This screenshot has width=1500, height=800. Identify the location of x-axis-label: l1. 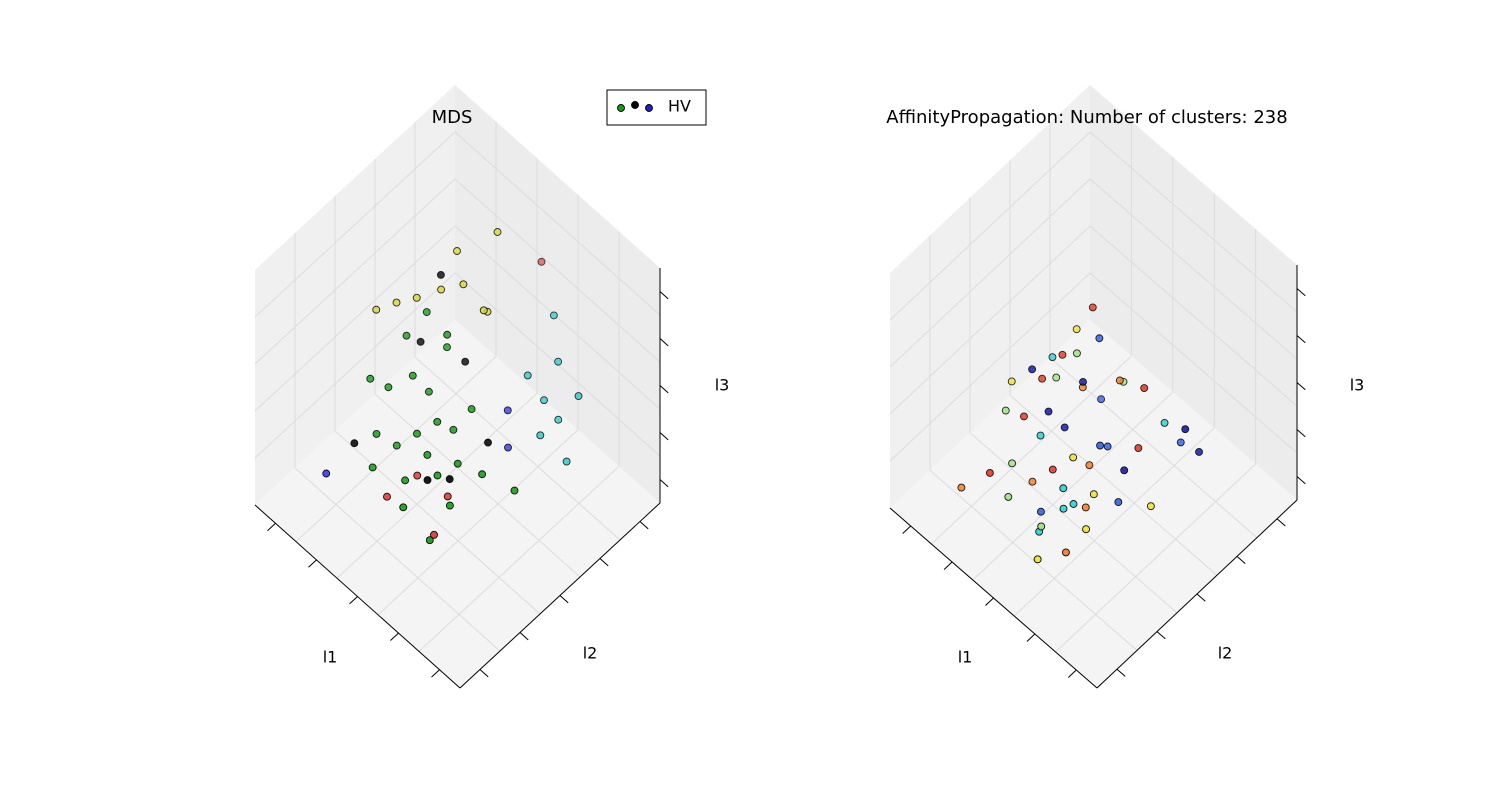
(330, 657).